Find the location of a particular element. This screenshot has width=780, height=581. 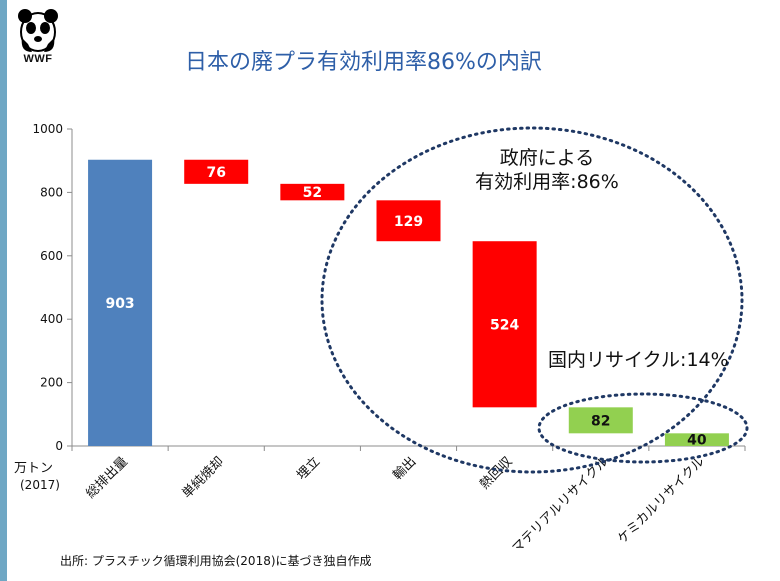

data-label-4: 524 is located at coordinates (504, 325).